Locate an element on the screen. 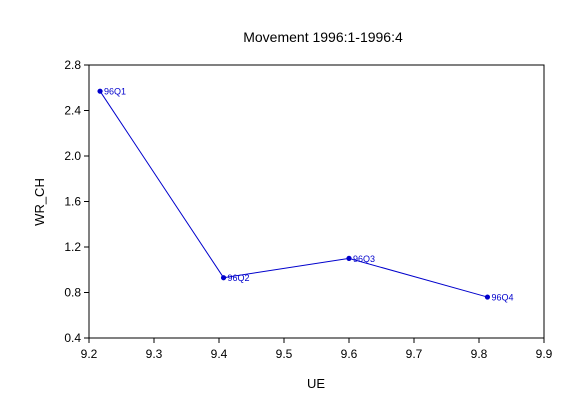 The height and width of the screenshot is (416, 581). x-tick-label: 9.8 is located at coordinates (479, 354).